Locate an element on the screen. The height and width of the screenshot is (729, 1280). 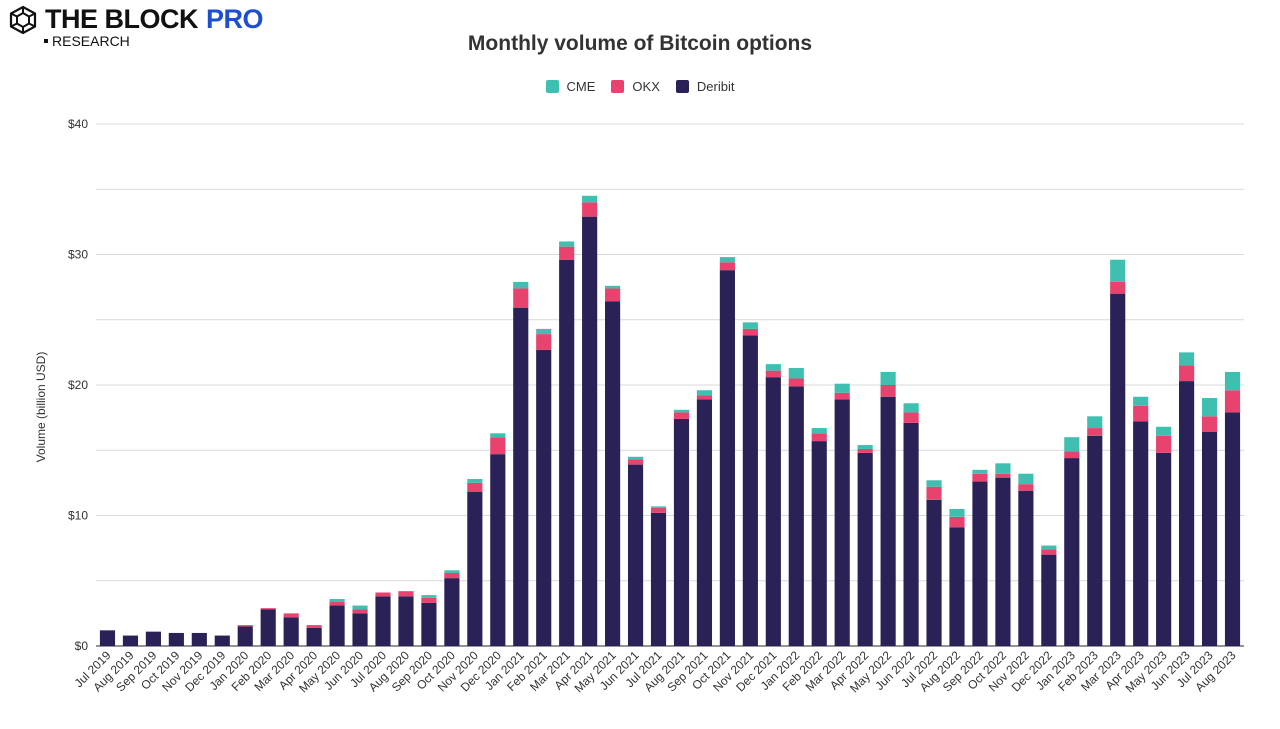
bar-cme-may-2021 is located at coordinates (613, 287).